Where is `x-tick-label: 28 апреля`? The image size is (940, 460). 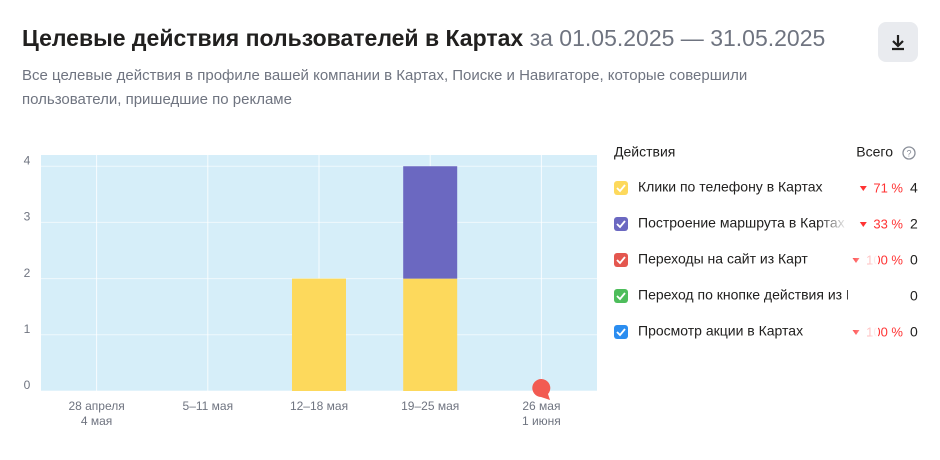 x-tick-label: 28 апреля is located at coordinates (96, 406).